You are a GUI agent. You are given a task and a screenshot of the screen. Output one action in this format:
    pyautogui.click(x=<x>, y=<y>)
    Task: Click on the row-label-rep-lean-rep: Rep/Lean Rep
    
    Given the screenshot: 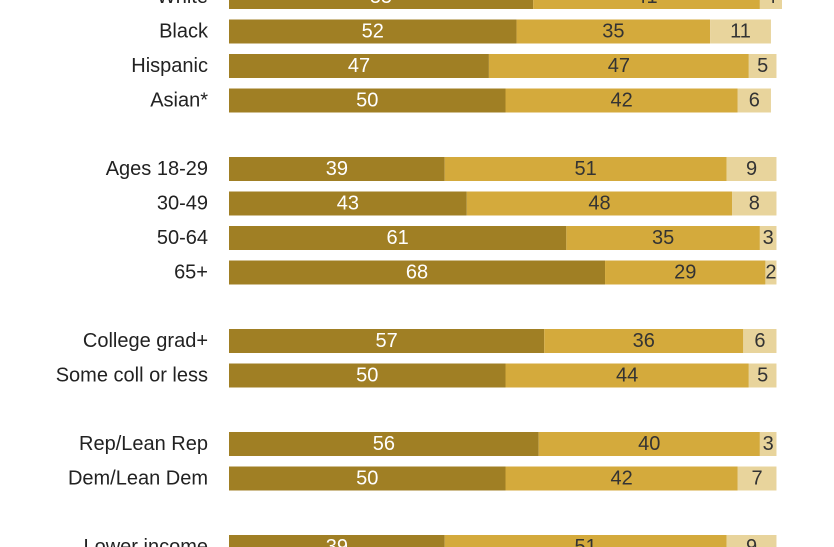 What is the action you would take?
    pyautogui.click(x=143, y=444)
    